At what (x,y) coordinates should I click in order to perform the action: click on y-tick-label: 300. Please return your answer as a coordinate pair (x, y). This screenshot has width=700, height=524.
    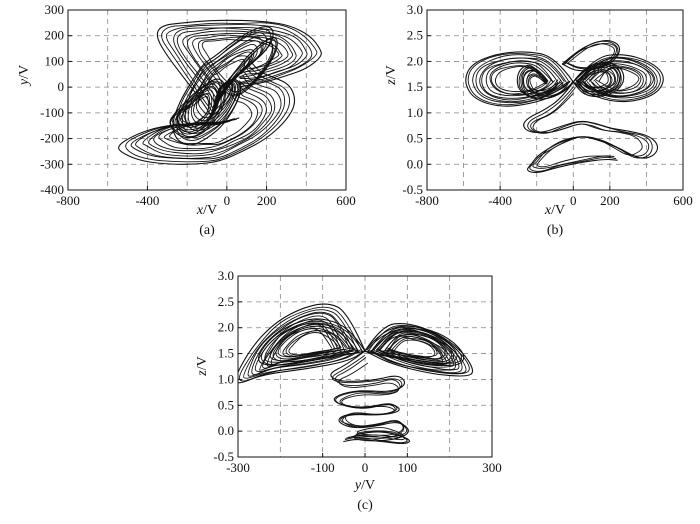
    Looking at the image, I should click on (55, 9).